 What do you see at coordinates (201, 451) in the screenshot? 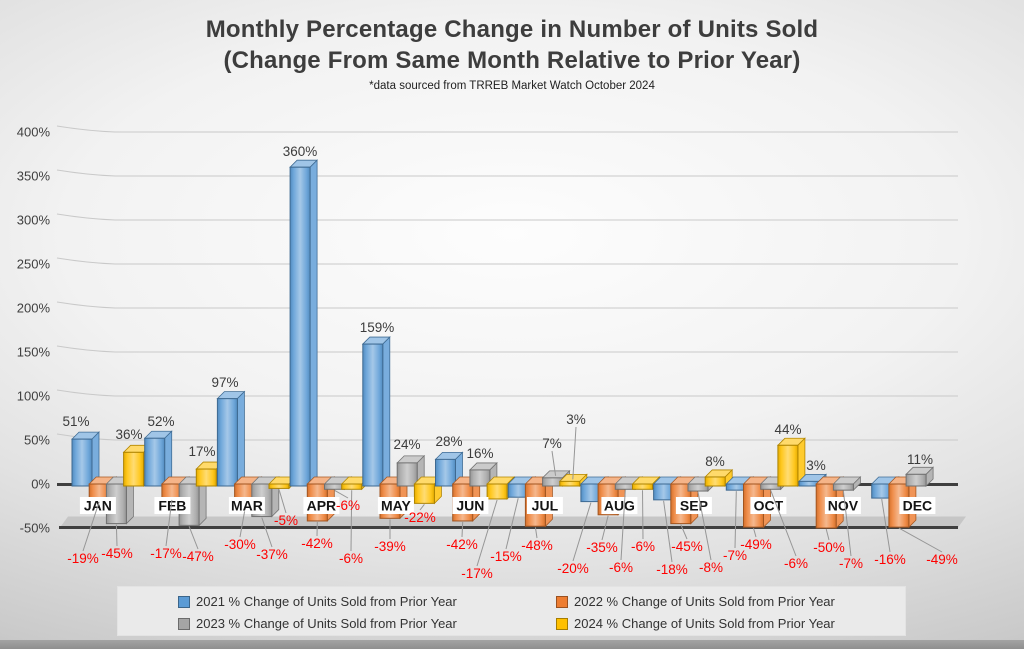
I see `data-label-2024-FEB: 17%` at bounding box center [201, 451].